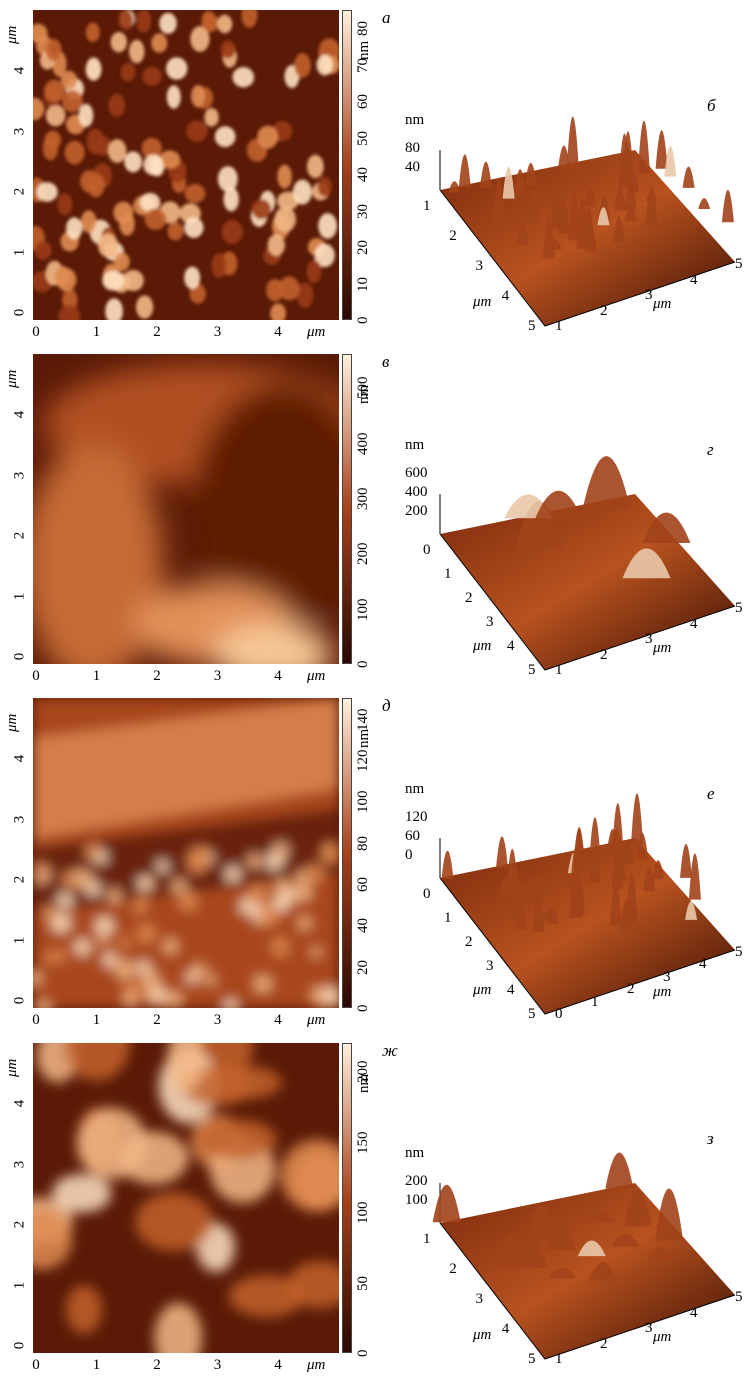 The height and width of the screenshot is (1378, 749). I want to click on map-background, so click(186, 165).